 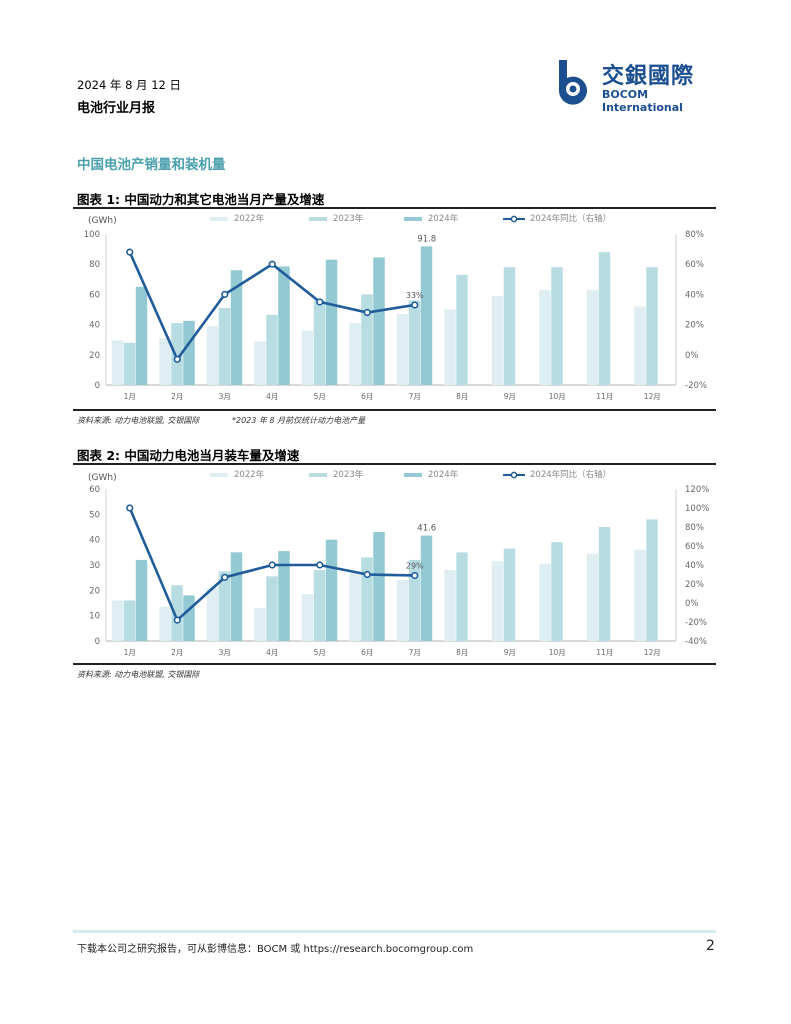 What do you see at coordinates (572, 82) in the screenshot?
I see `bocom-emblem-icon` at bounding box center [572, 82].